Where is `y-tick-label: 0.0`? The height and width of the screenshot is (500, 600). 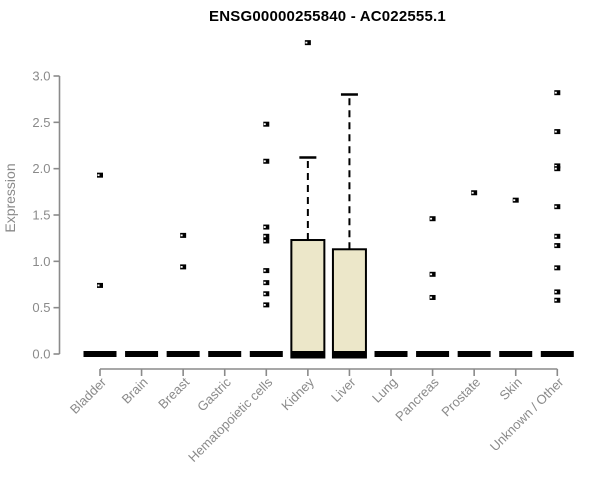
y-tick-label: 0.0 is located at coordinates (41, 354).